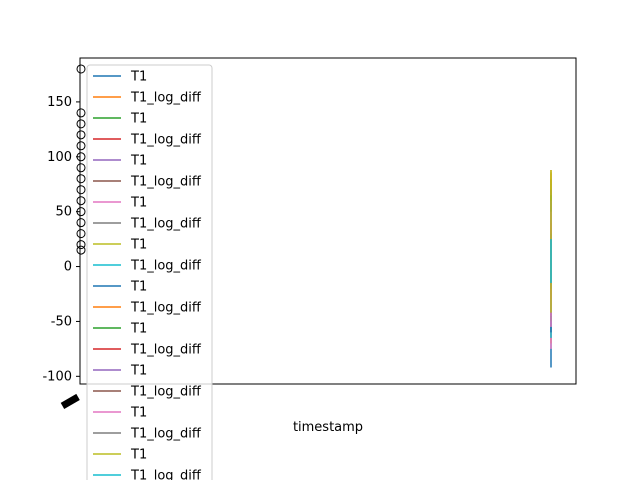  What do you see at coordinates (328, 427) in the screenshot?
I see `x-axis-label: timestamp` at bounding box center [328, 427].